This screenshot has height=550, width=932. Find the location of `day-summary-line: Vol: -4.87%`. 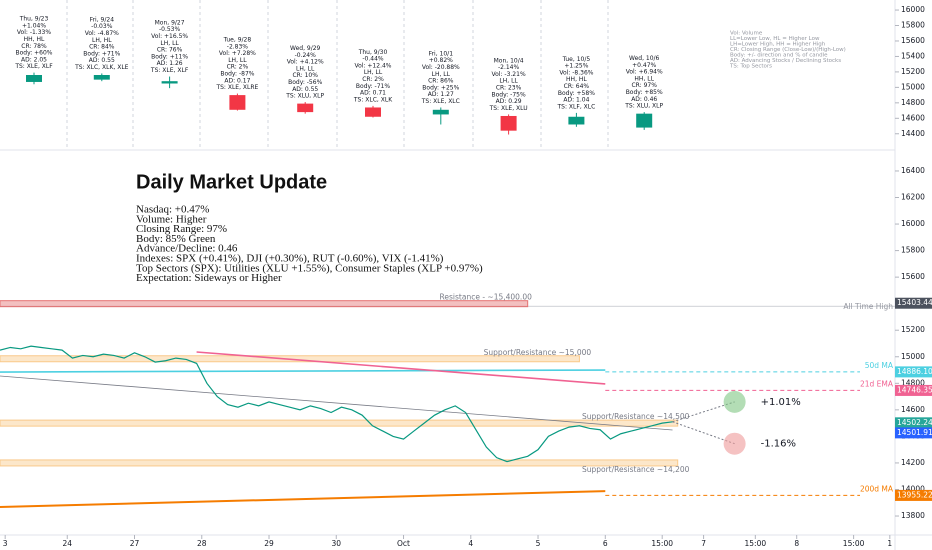

day-summary-line: Vol: -4.87% is located at coordinates (102, 33).